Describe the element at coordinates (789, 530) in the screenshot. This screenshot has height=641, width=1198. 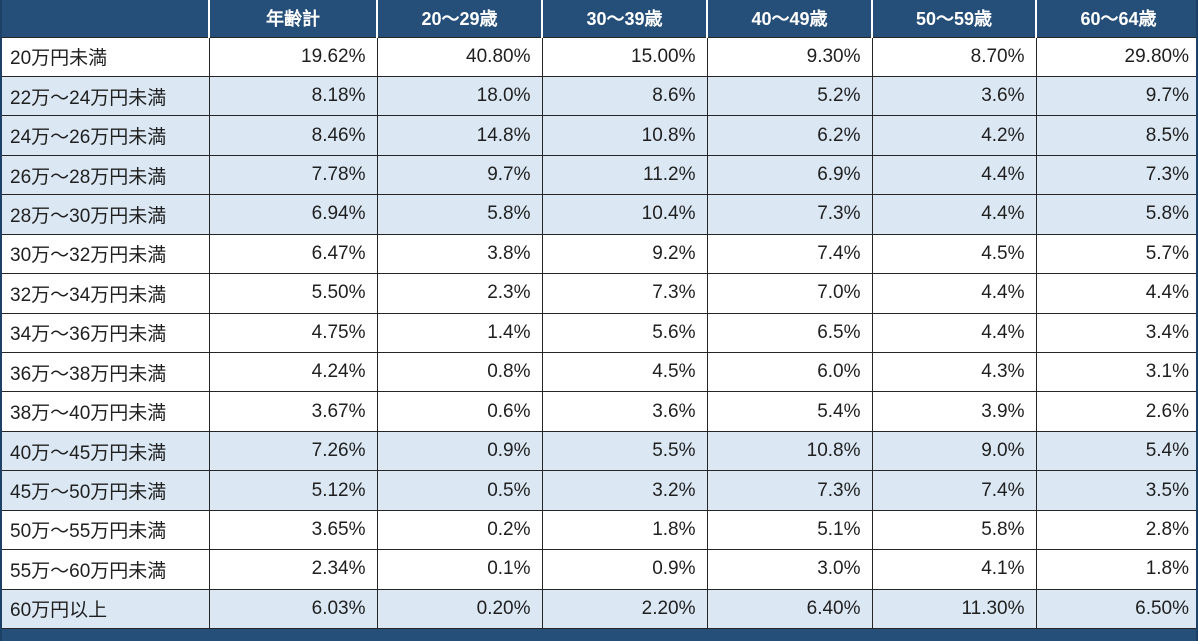
I see `value-cell: 5.1%` at that location.